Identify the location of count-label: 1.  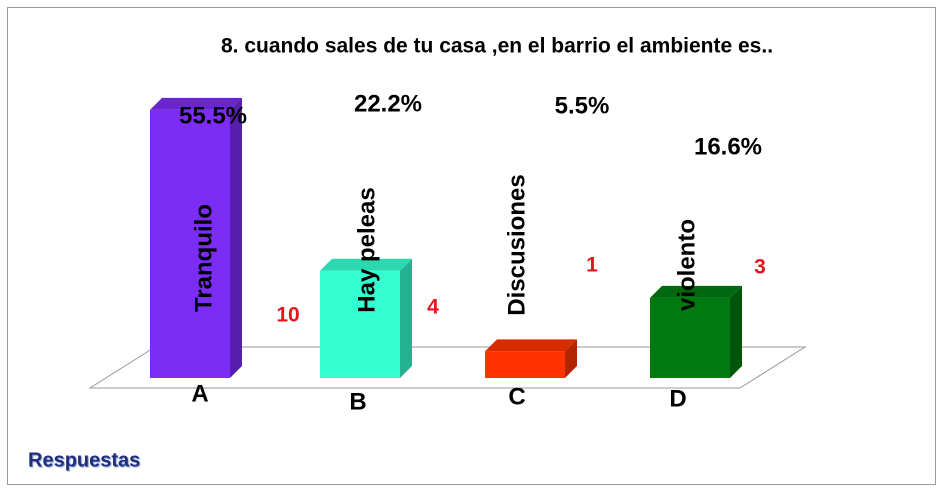
(592, 265).